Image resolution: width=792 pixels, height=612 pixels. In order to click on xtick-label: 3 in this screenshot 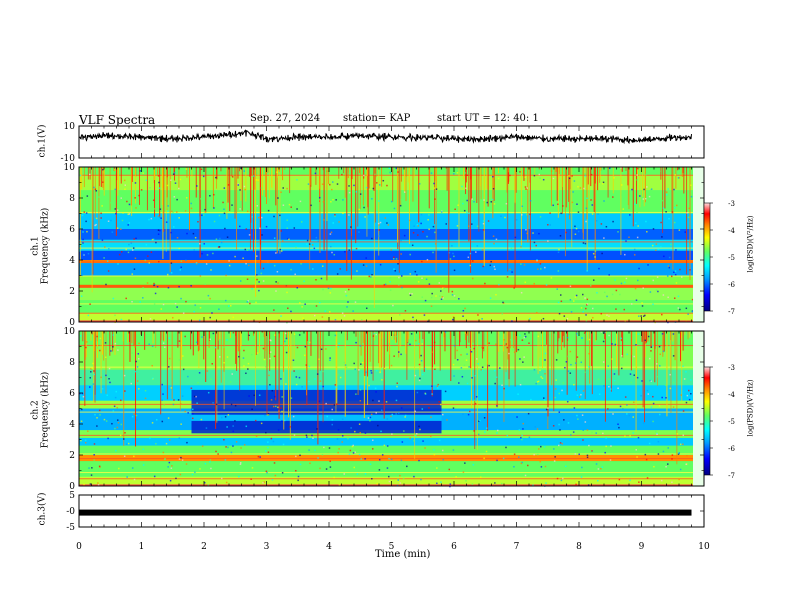, I will do `click(267, 547)`.